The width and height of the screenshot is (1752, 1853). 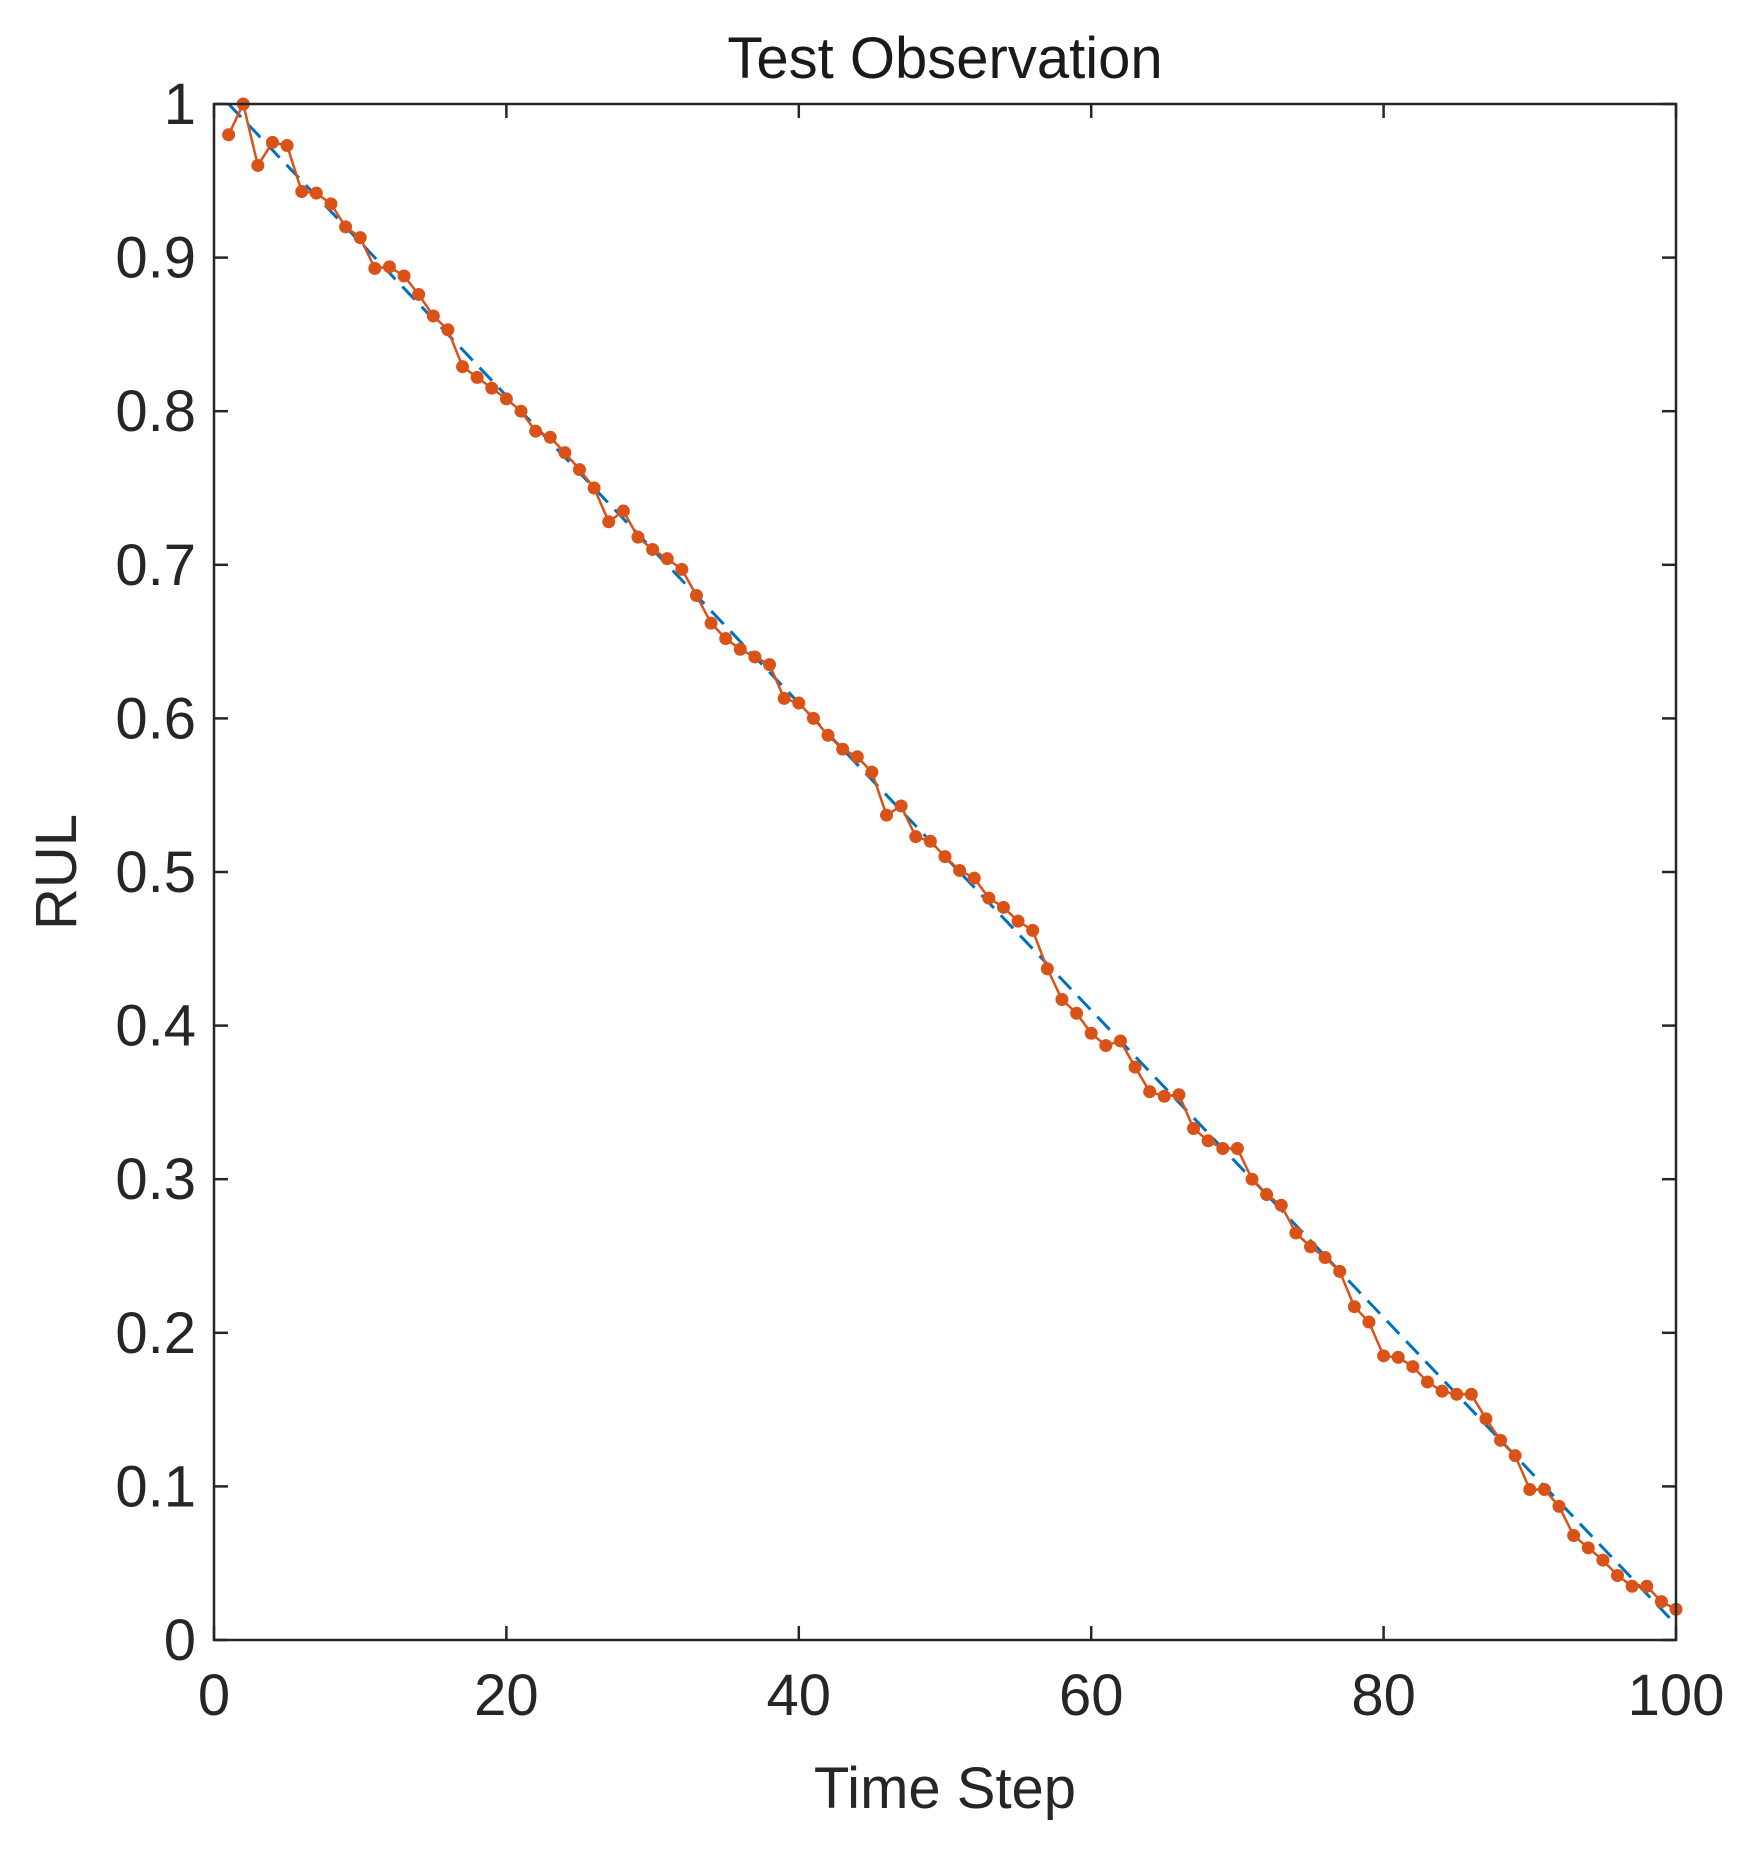 What do you see at coordinates (1091, 1695) in the screenshot?
I see `x-tick-label: 60` at bounding box center [1091, 1695].